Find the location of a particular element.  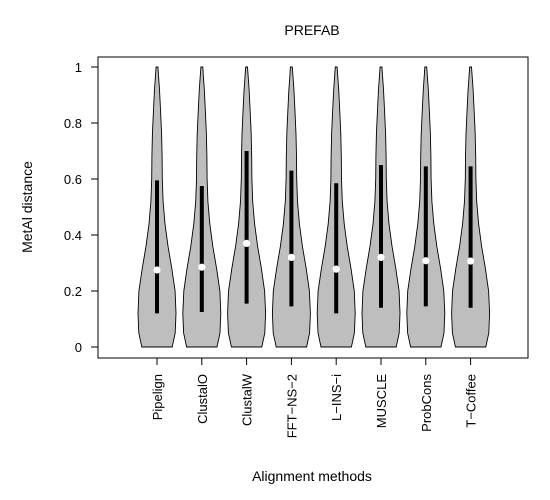

x-tick-label: ClustalO is located at coordinates (202, 399).